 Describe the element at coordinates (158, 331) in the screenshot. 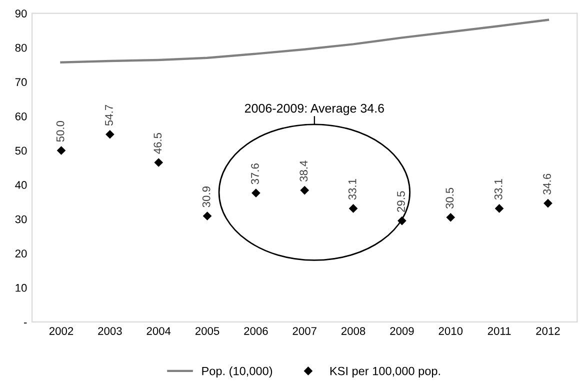

I see `x-tick-label: 2004` at that location.